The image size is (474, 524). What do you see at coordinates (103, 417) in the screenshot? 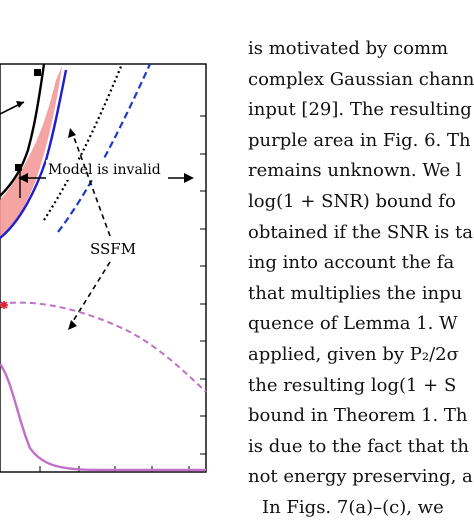
I see `purple-solid-curve` at bounding box center [103, 417].